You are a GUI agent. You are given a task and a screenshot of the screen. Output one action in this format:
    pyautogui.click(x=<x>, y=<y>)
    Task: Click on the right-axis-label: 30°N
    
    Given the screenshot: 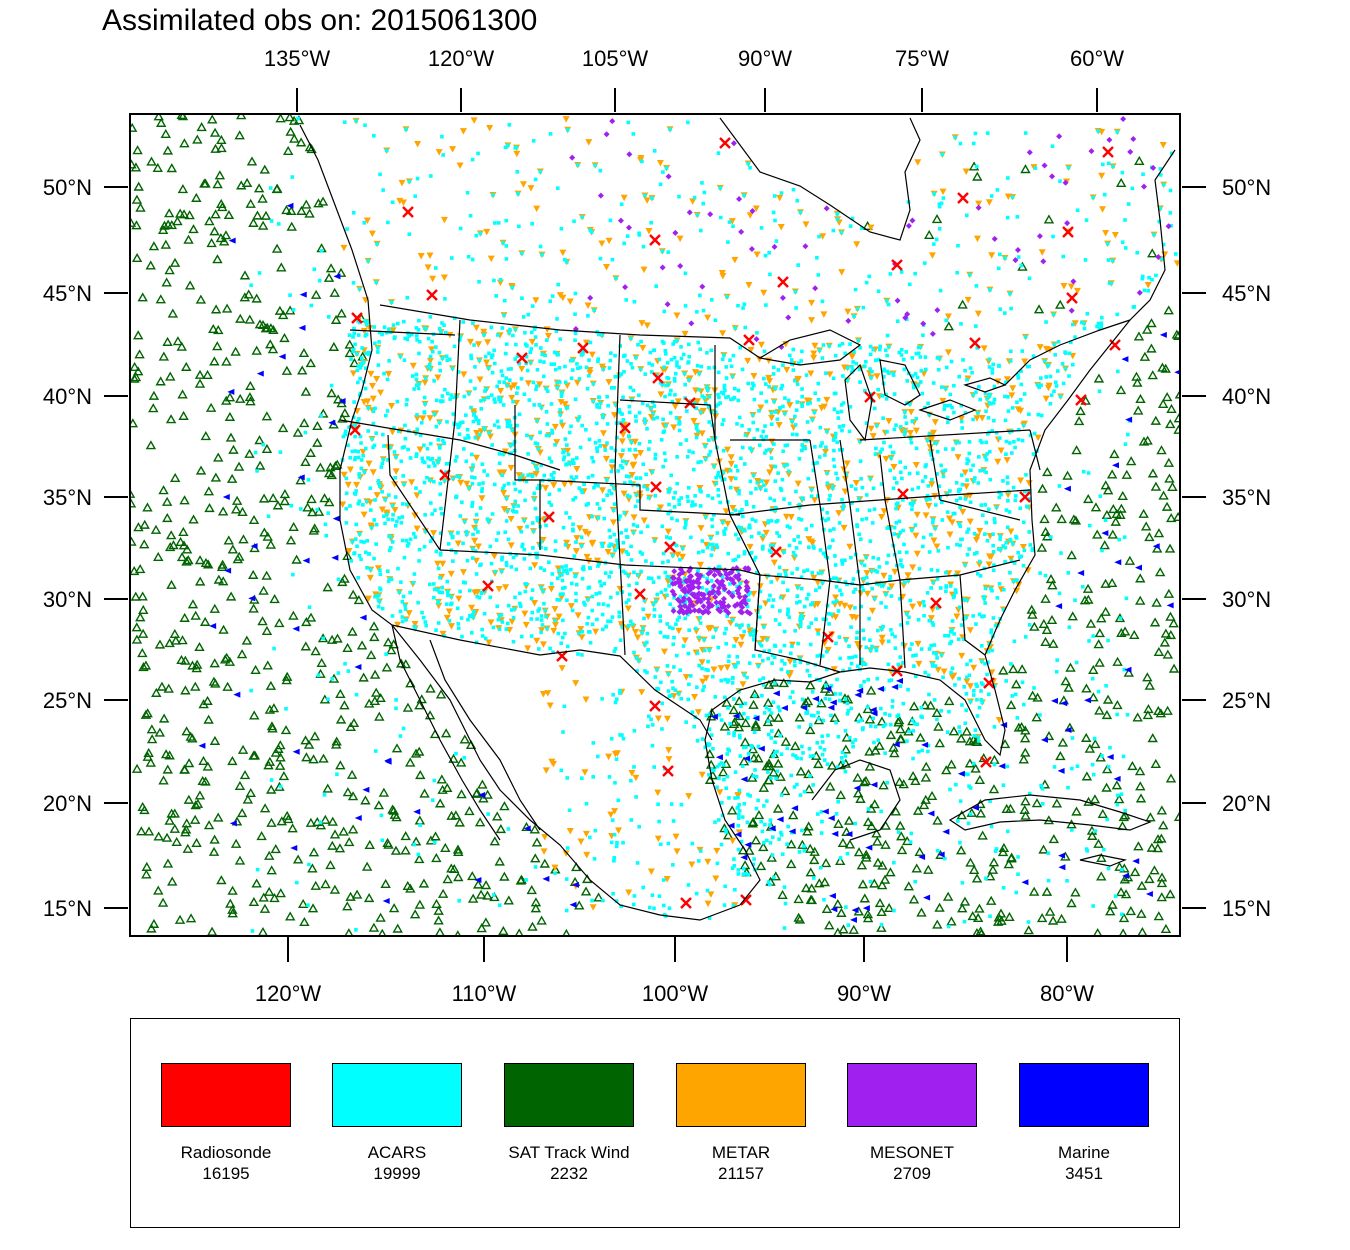 What is the action you would take?
    pyautogui.click(x=1246, y=599)
    